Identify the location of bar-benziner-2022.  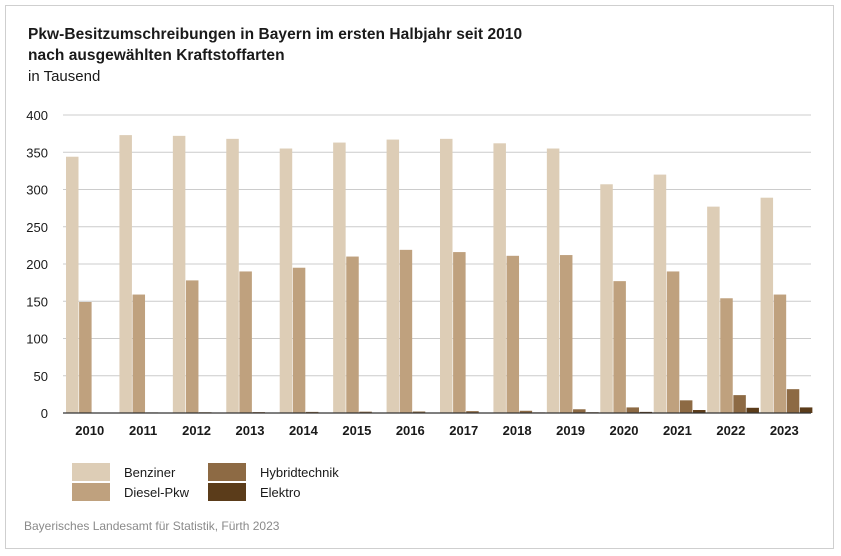
(713, 309).